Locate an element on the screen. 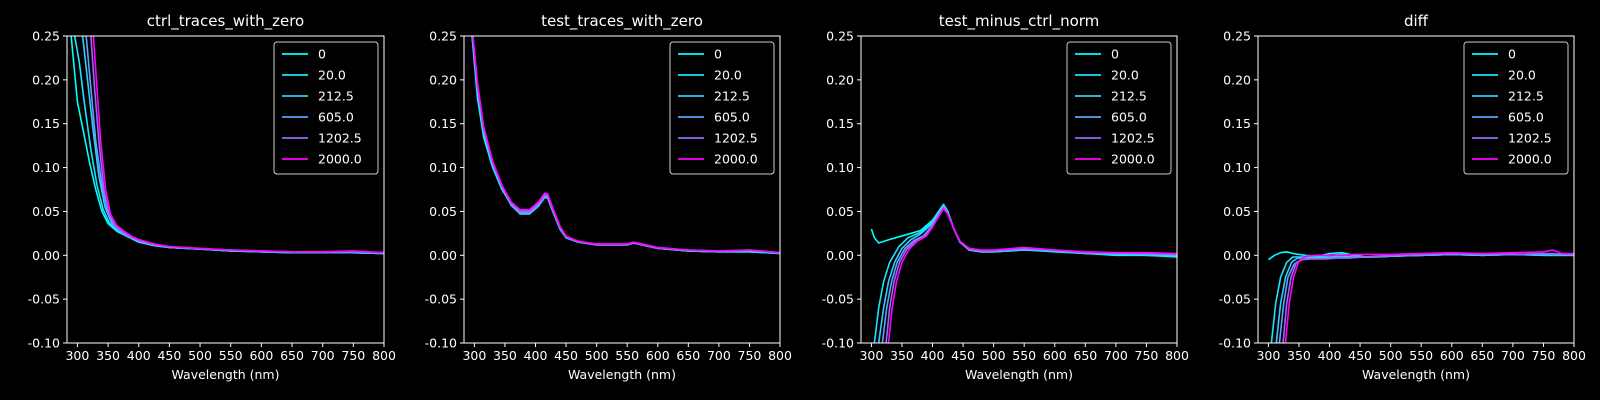 The image size is (1600, 400). chart-title: ctrl_traces_with_zero is located at coordinates (225, 21).